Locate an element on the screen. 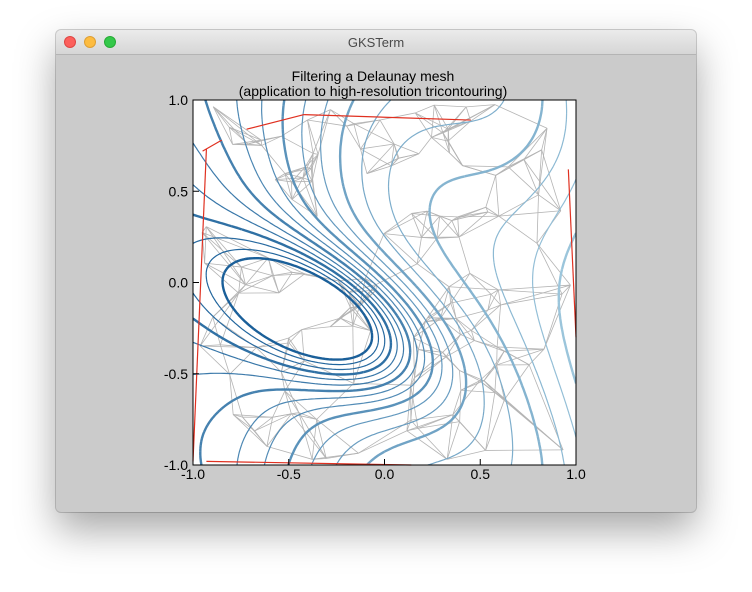 This screenshot has width=752, height=592. minimize-button is located at coordinates (90, 42).